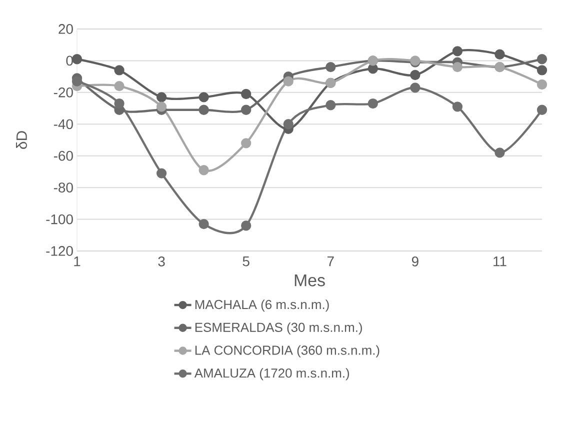 Image resolution: width=561 pixels, height=427 pixels. I want to click on x-axis-title: Mes, so click(309, 280).